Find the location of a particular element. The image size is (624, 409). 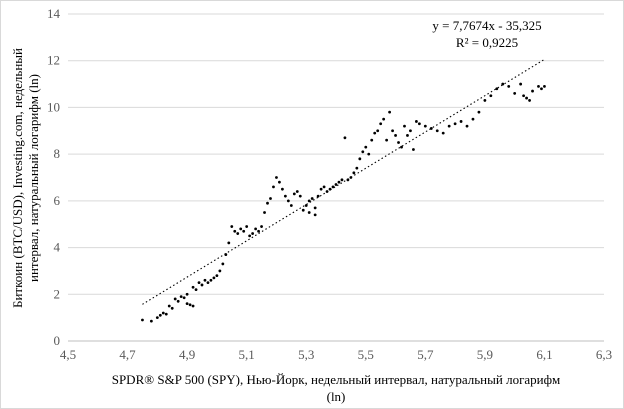

y-tick-label-4: 8 is located at coordinates (57, 153).